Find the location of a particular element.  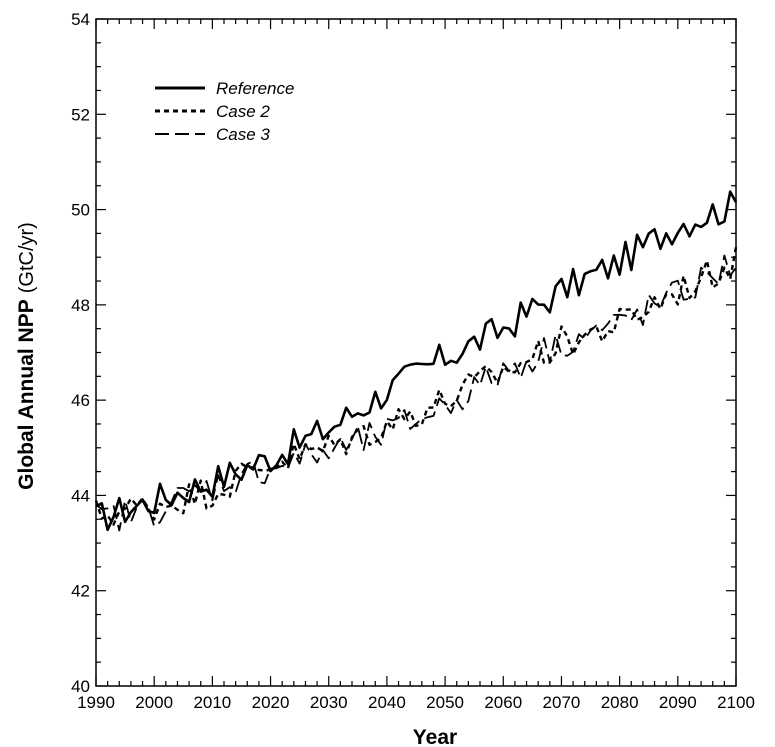

y-tick-label: 42 is located at coordinates (80, 591).